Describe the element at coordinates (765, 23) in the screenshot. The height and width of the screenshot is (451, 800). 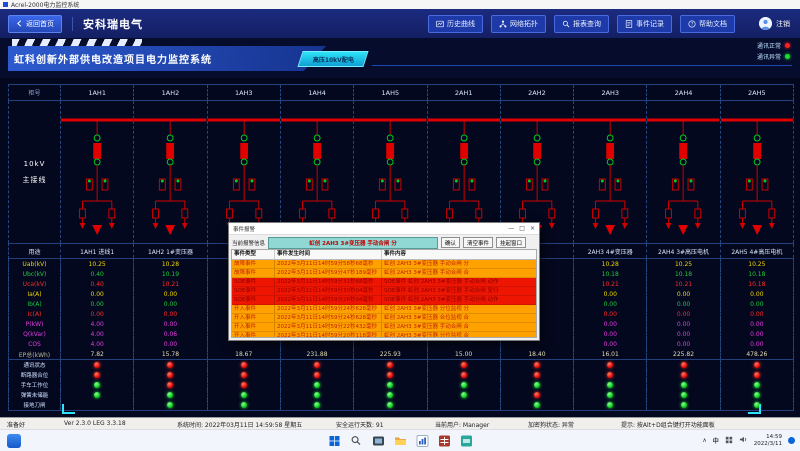
I see `user-avatar` at that location.